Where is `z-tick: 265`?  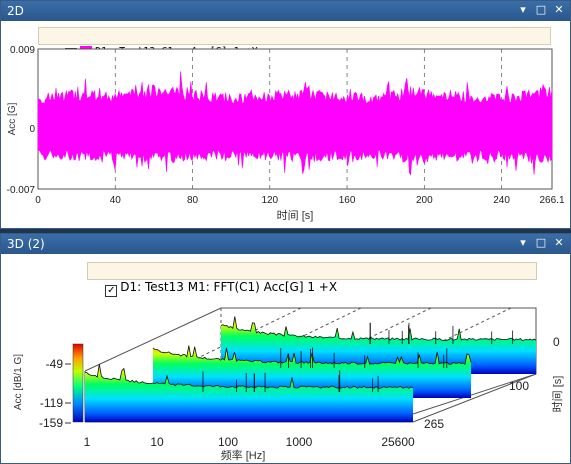 z-tick: 265 is located at coordinates (434, 424).